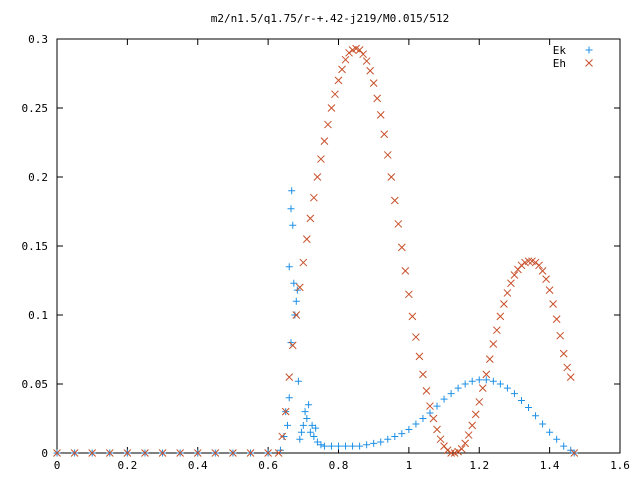  I want to click on chart-title: m2/n1.5/q1.75/r-+.42-j219/M0.015/512, so click(330, 18).